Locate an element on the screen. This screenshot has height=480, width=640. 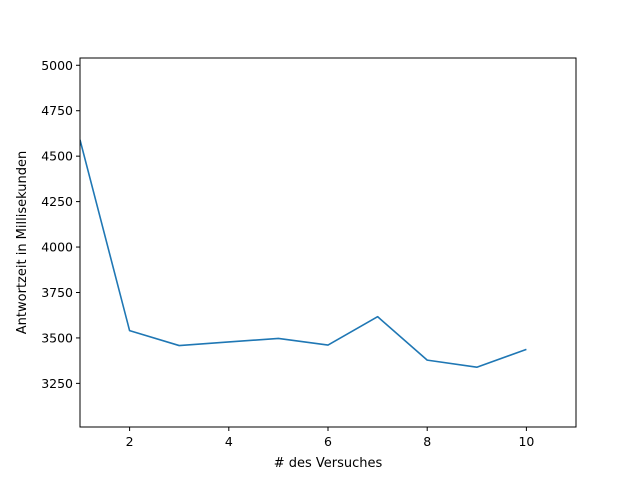
x-tick-label: 2 is located at coordinates (130, 441).